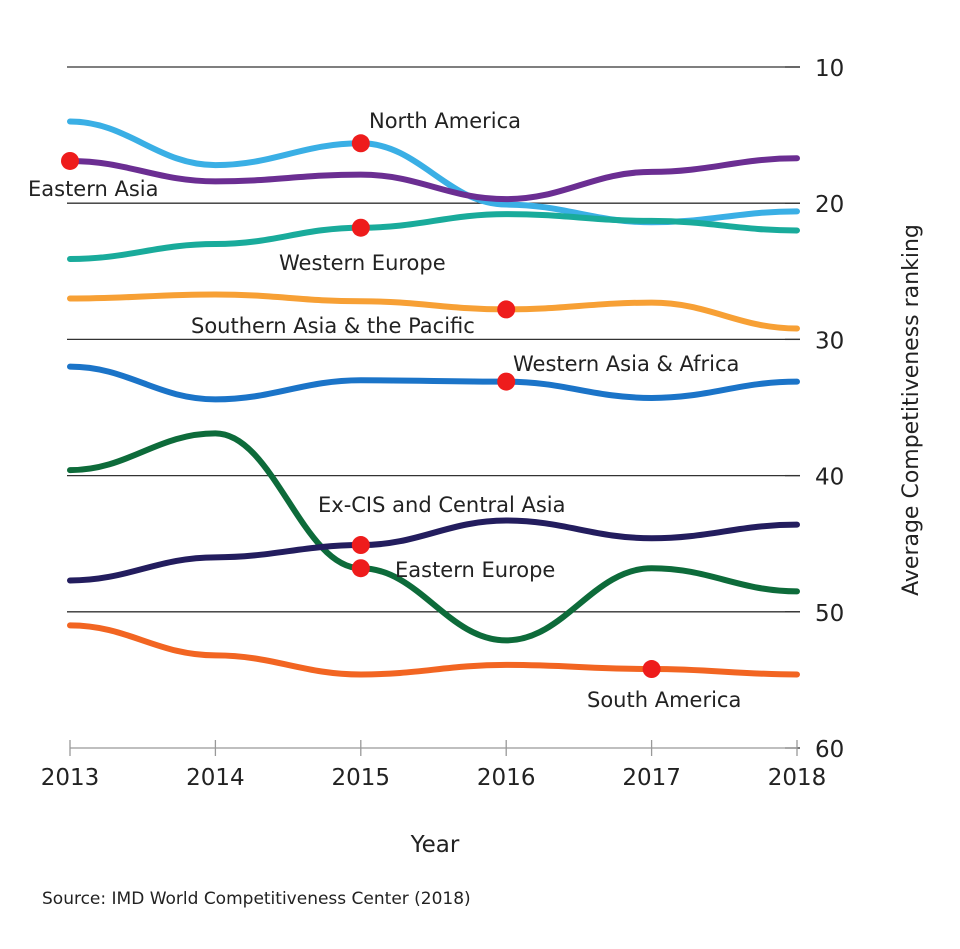 This screenshot has width=960, height=949. What do you see at coordinates (829, 341) in the screenshot?
I see `y-tick-label: 30` at bounding box center [829, 341].